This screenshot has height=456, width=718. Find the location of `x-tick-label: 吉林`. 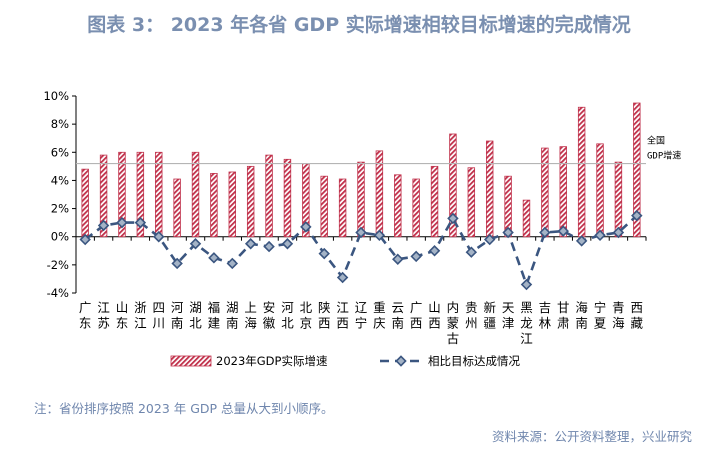

x-tick-label: 吉林 is located at coordinates (545, 315).